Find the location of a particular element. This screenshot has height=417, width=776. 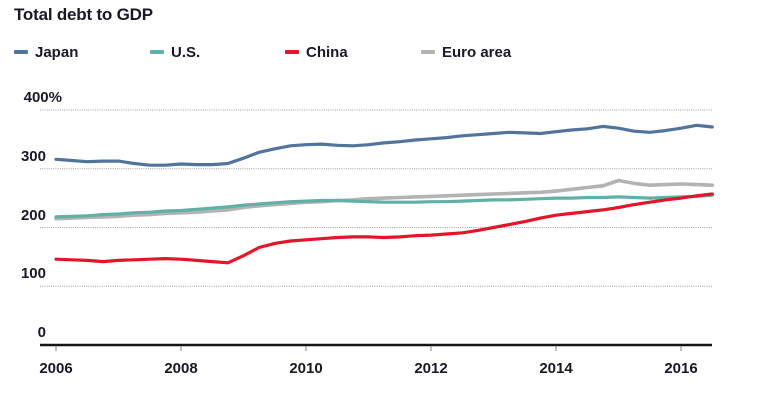

series-euro-area-line is located at coordinates (384, 199).